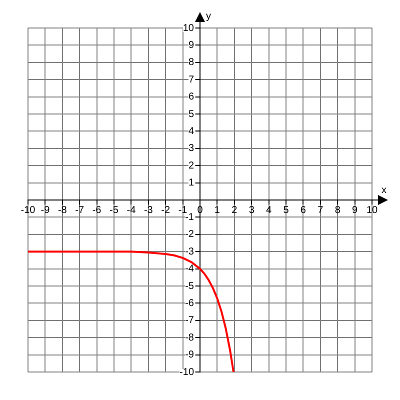  I want to click on x-tick-label: 5, so click(286, 210).